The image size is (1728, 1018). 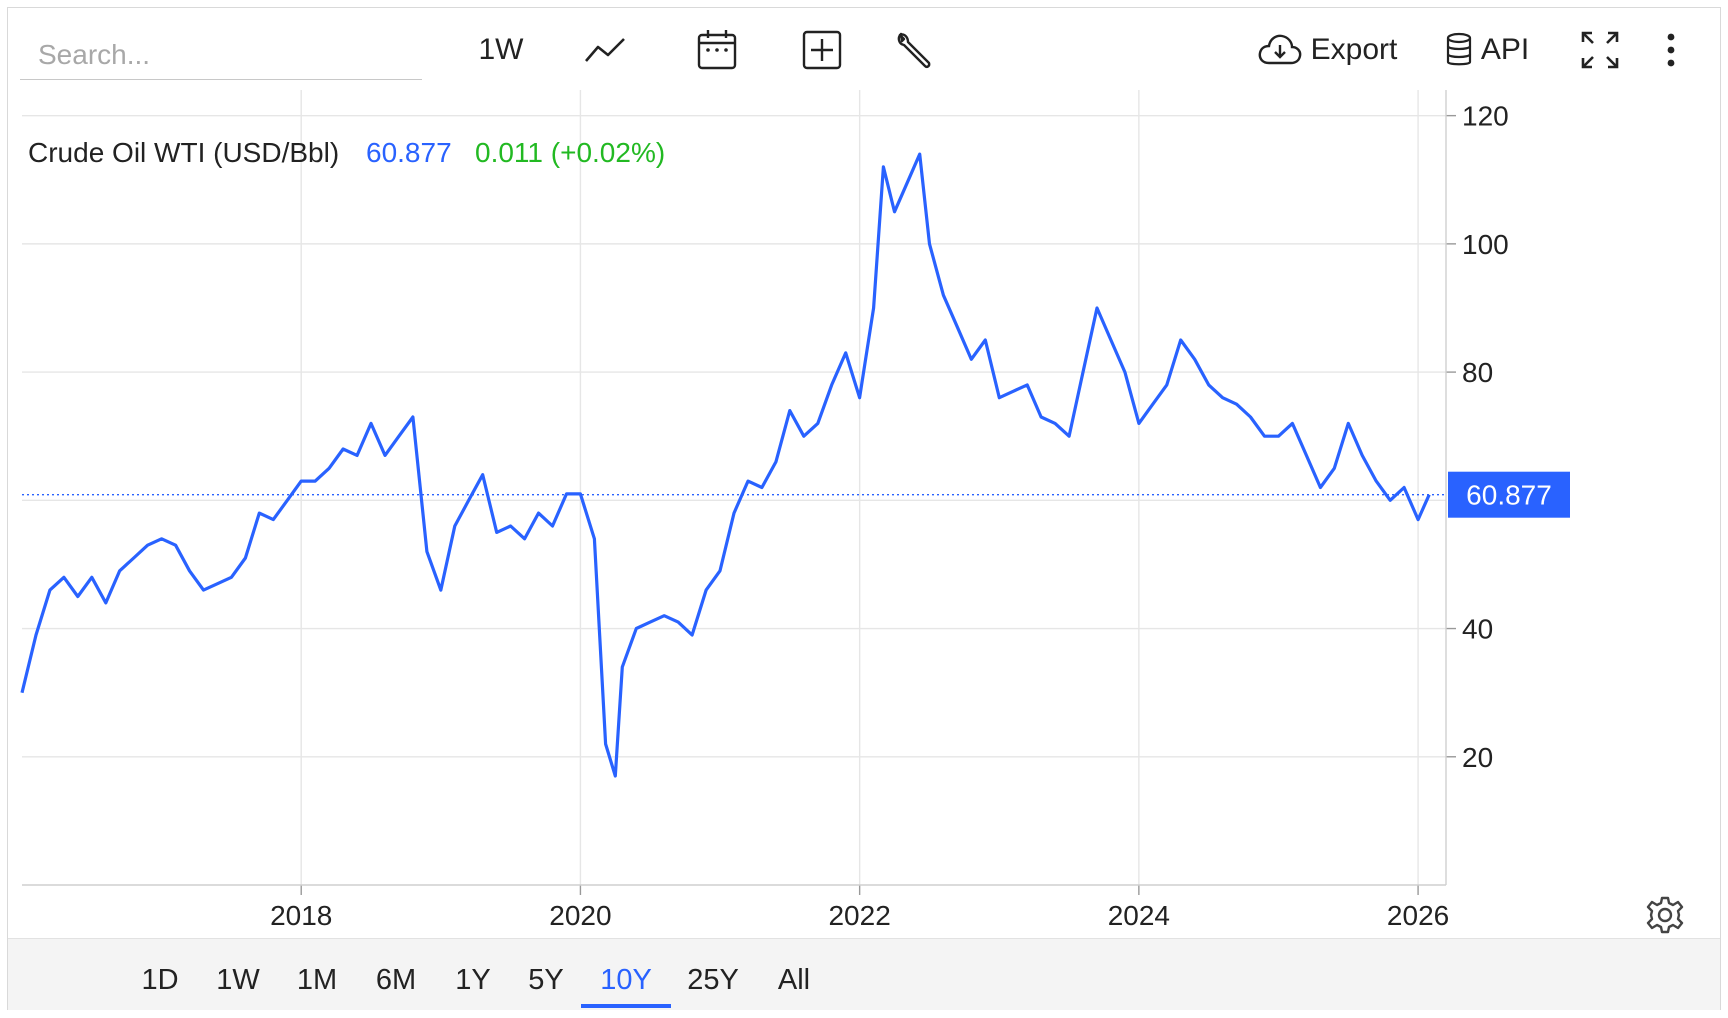 I want to click on calendar-icon, so click(x=717, y=50).